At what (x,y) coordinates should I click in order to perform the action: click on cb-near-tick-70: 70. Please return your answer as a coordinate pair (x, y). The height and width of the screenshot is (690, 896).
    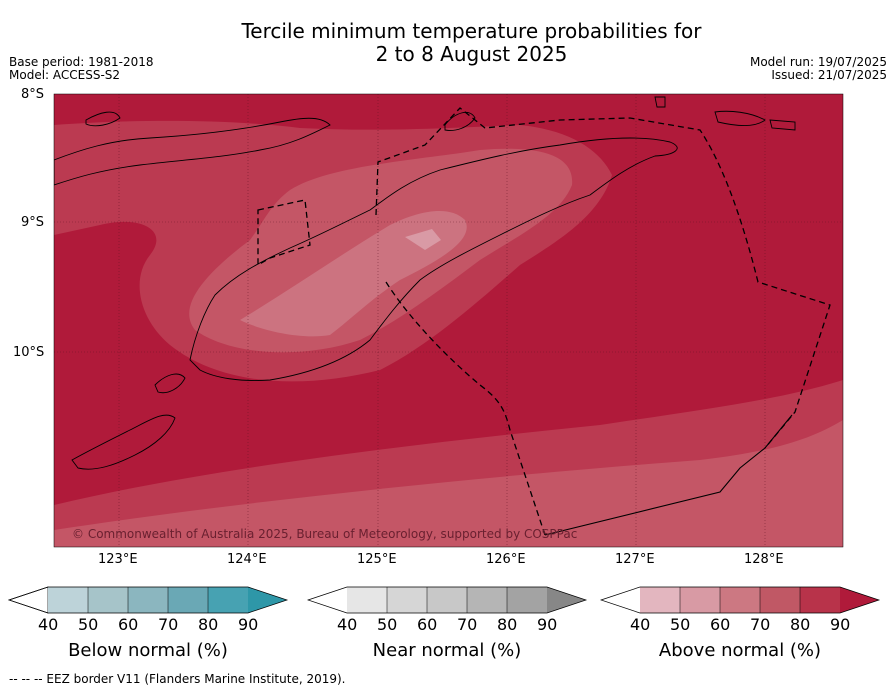
    Looking at the image, I should click on (467, 624).